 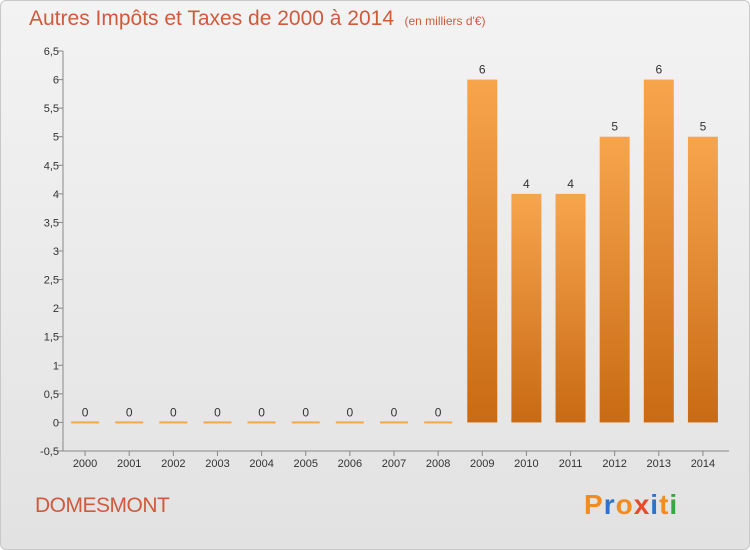 What do you see at coordinates (445, 21) in the screenshot?
I see `chart-subtitle: (en milliers d'€)` at bounding box center [445, 21].